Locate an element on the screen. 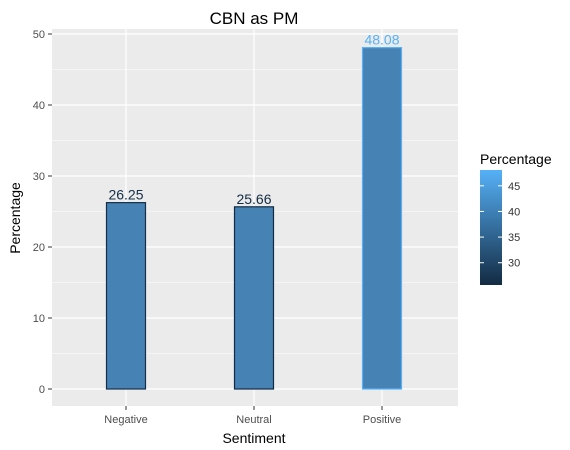 This screenshot has height=450, width=570. data-label-neutral: 25.66 is located at coordinates (253, 199).